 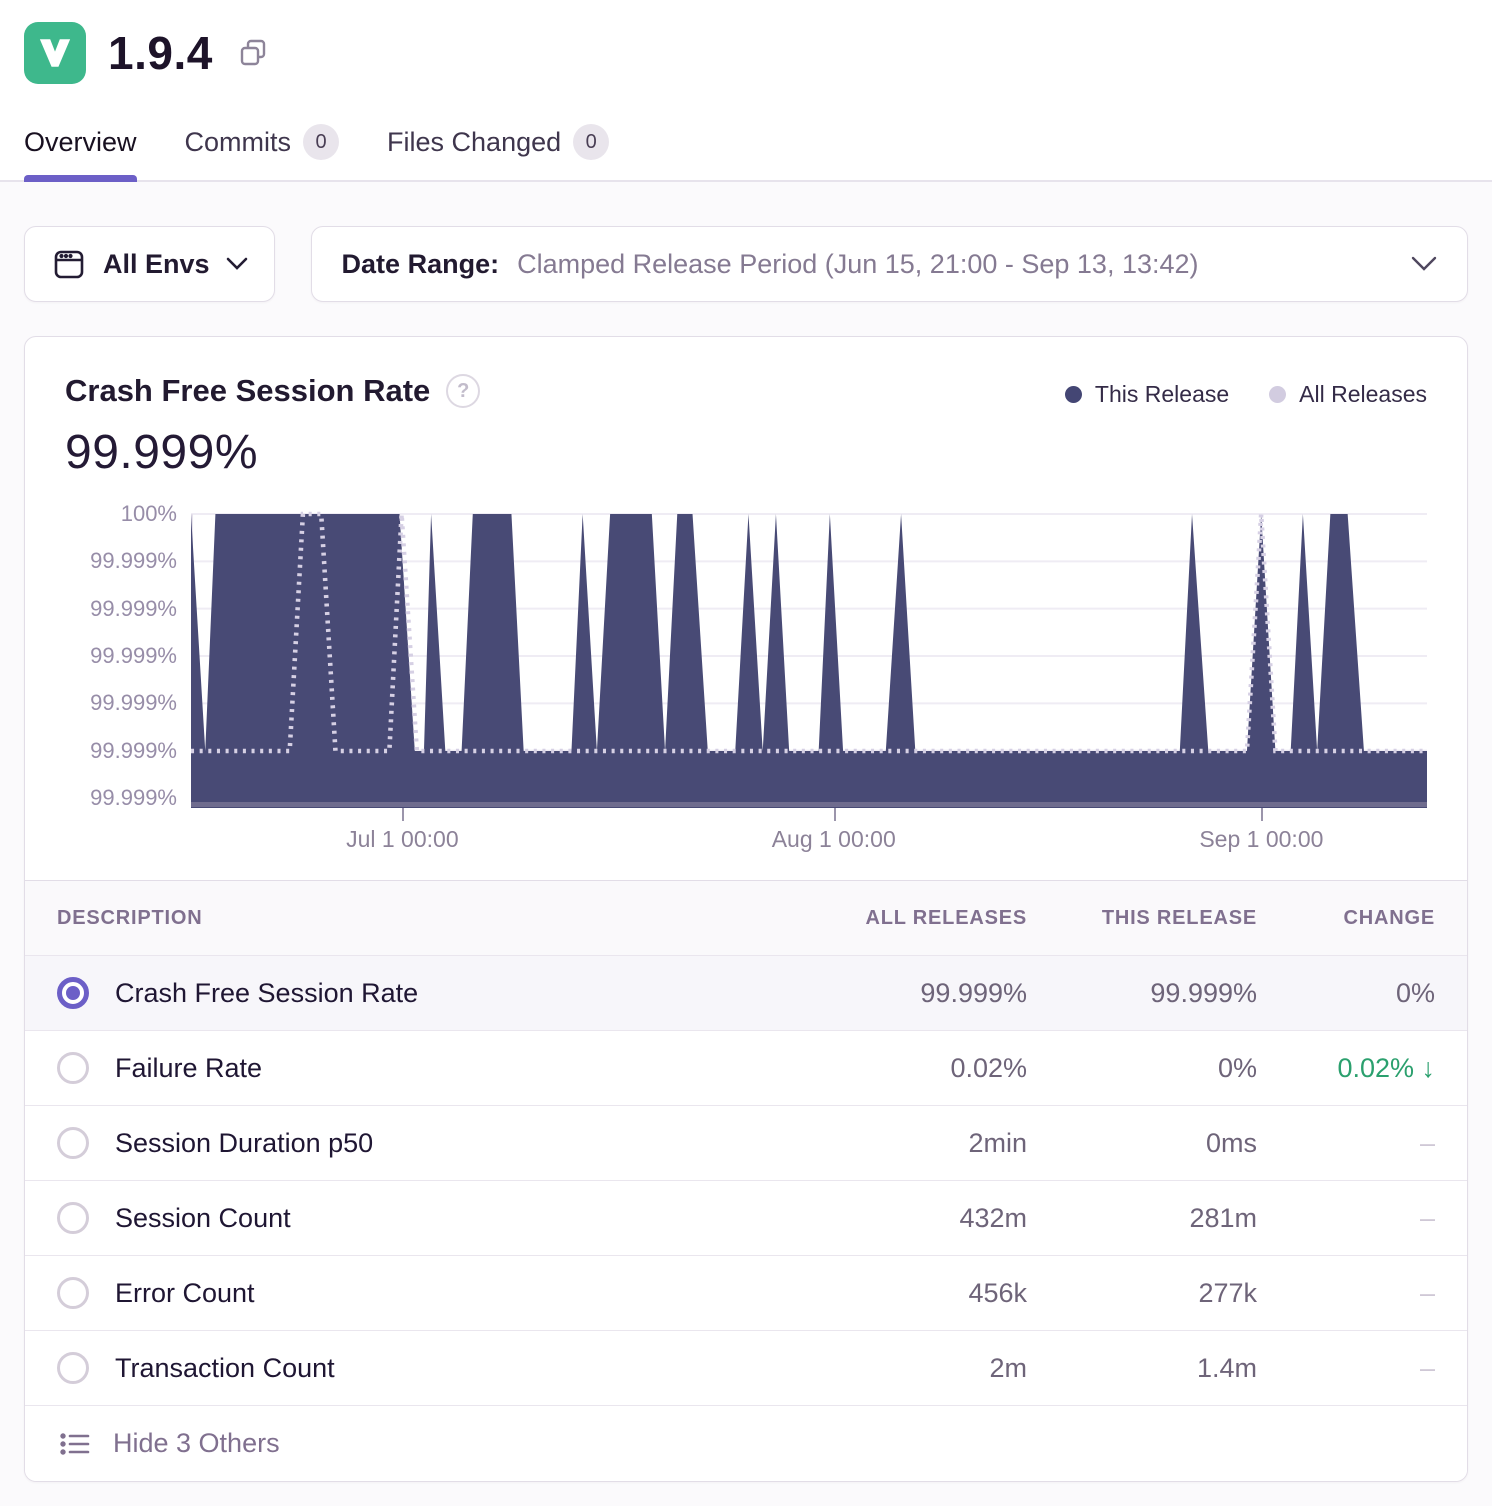 I want to click on copy-icon, so click(x=253, y=52).